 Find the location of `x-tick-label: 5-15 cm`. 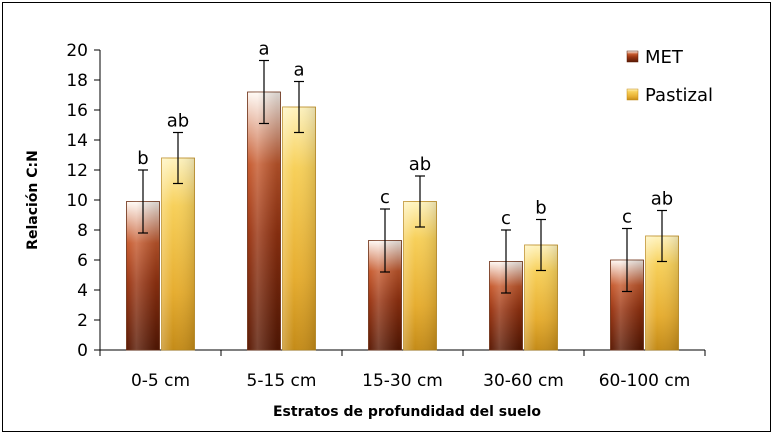

x-tick-label: 5-15 cm is located at coordinates (282, 381).